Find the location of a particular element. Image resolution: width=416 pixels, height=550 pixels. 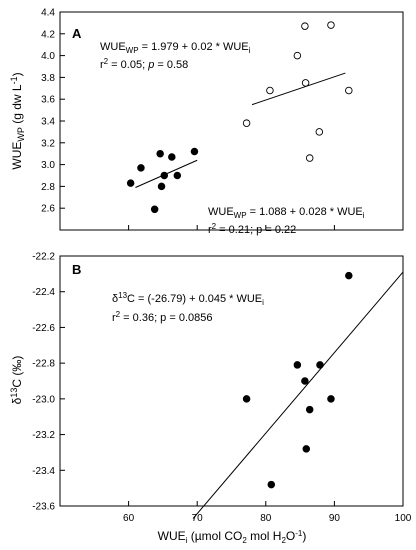

y-tick-label: -22.4 is located at coordinates (43, 292).